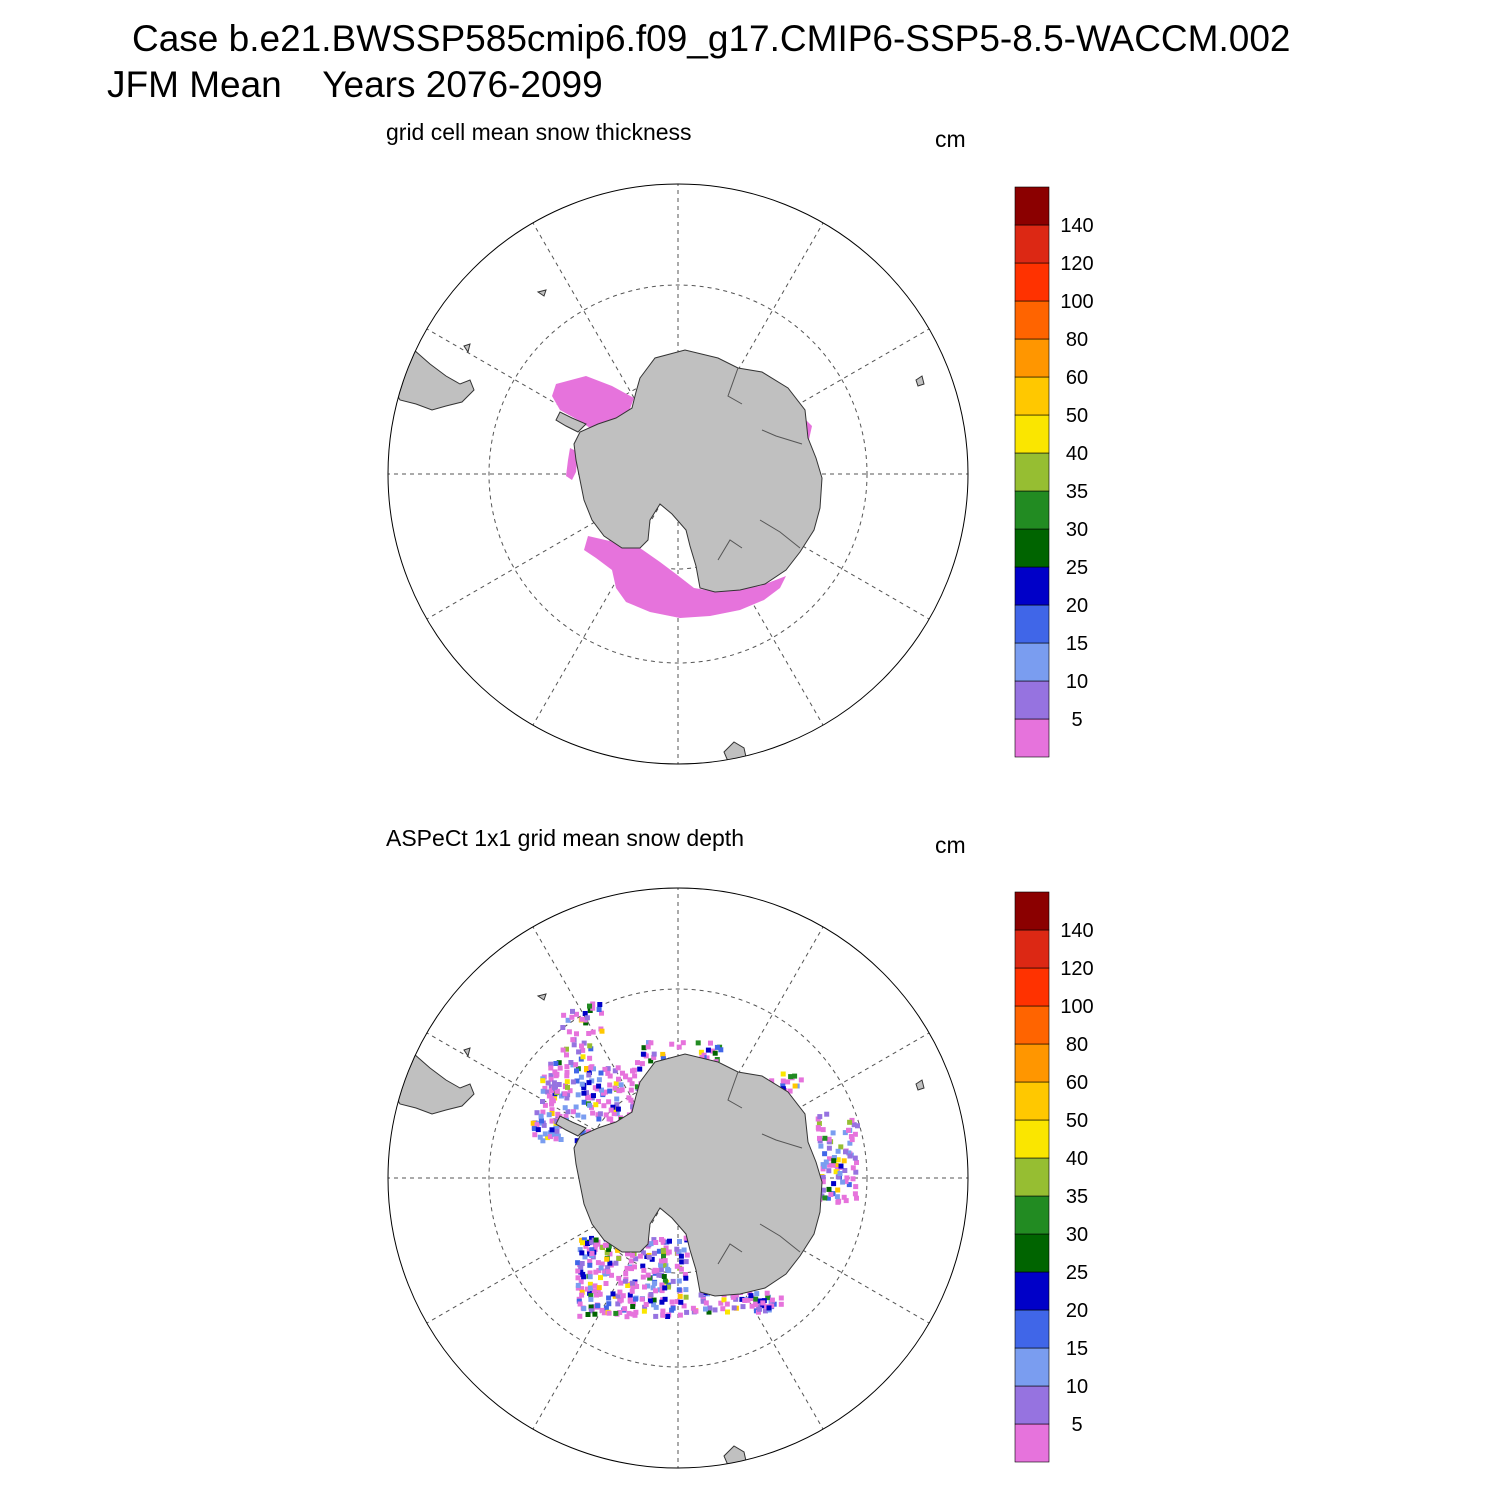 The image size is (1500, 1500). Describe the element at coordinates (1076, 1425) in the screenshot. I see `colorbar-label: 5` at that location.